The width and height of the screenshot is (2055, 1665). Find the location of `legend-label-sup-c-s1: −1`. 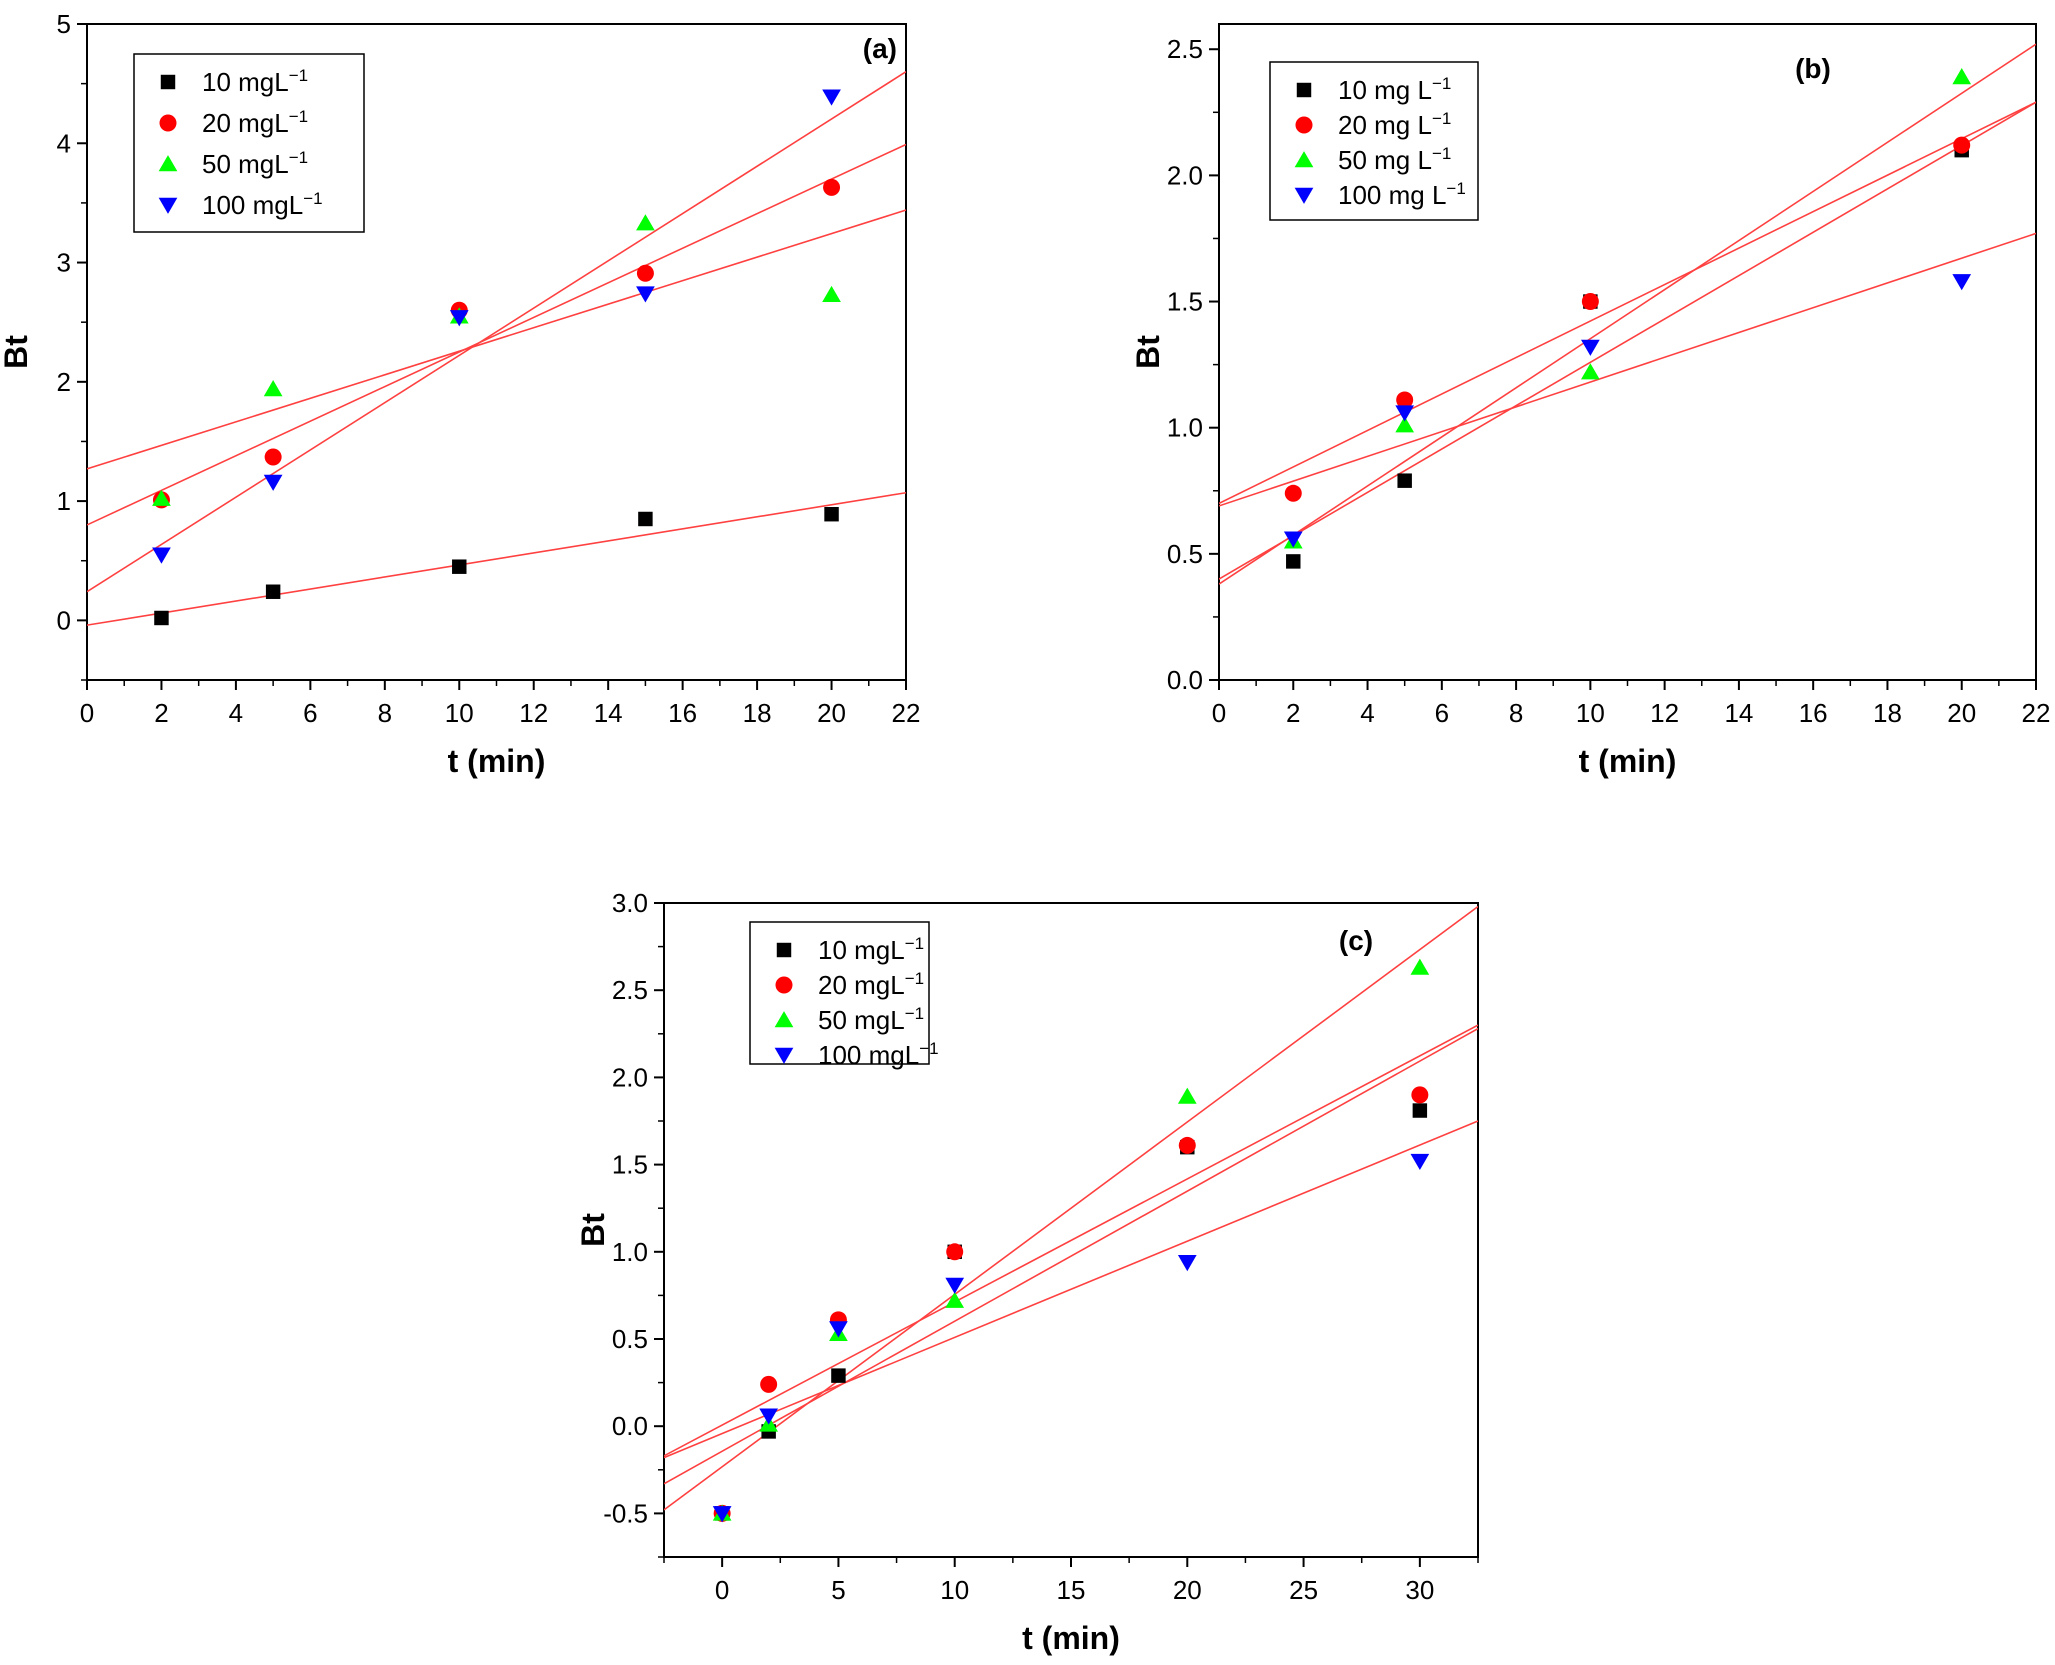

legend-label-sup-c-s1: −1 is located at coordinates (914, 943).